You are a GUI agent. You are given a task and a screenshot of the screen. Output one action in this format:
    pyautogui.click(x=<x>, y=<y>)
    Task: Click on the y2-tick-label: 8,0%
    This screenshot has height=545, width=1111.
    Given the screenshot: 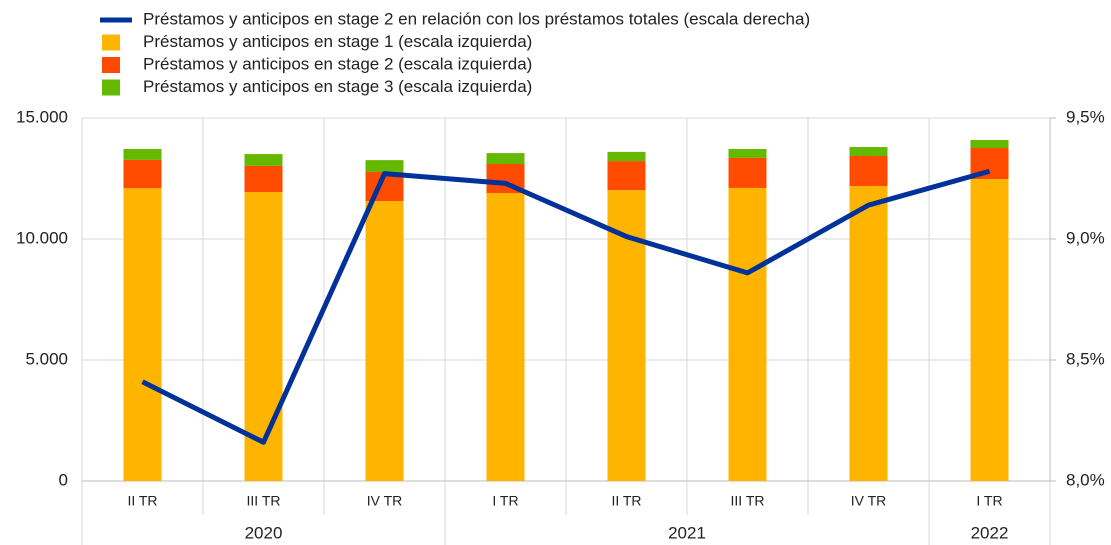 What is the action you would take?
    pyautogui.click(x=1085, y=479)
    